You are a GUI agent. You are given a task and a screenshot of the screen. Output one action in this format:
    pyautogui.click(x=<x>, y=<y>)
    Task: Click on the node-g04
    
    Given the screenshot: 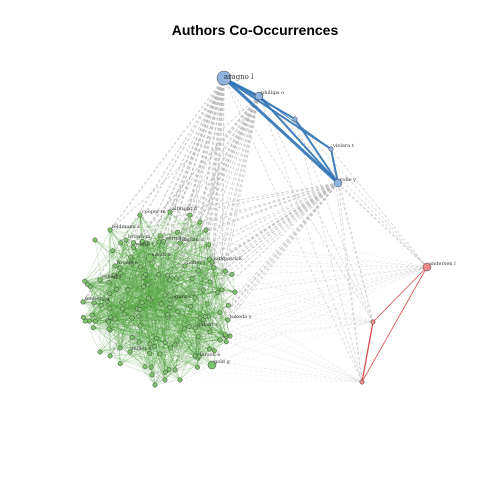 What is the action you would take?
    pyautogui.click(x=190, y=215)
    